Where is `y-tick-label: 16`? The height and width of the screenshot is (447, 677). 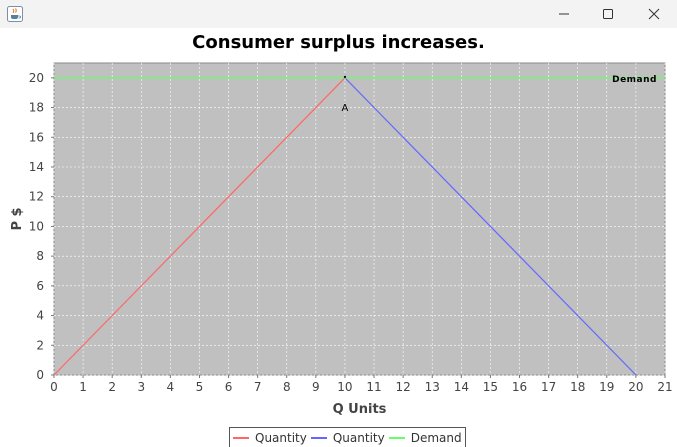
y-tick-label: 16 is located at coordinates (36, 137).